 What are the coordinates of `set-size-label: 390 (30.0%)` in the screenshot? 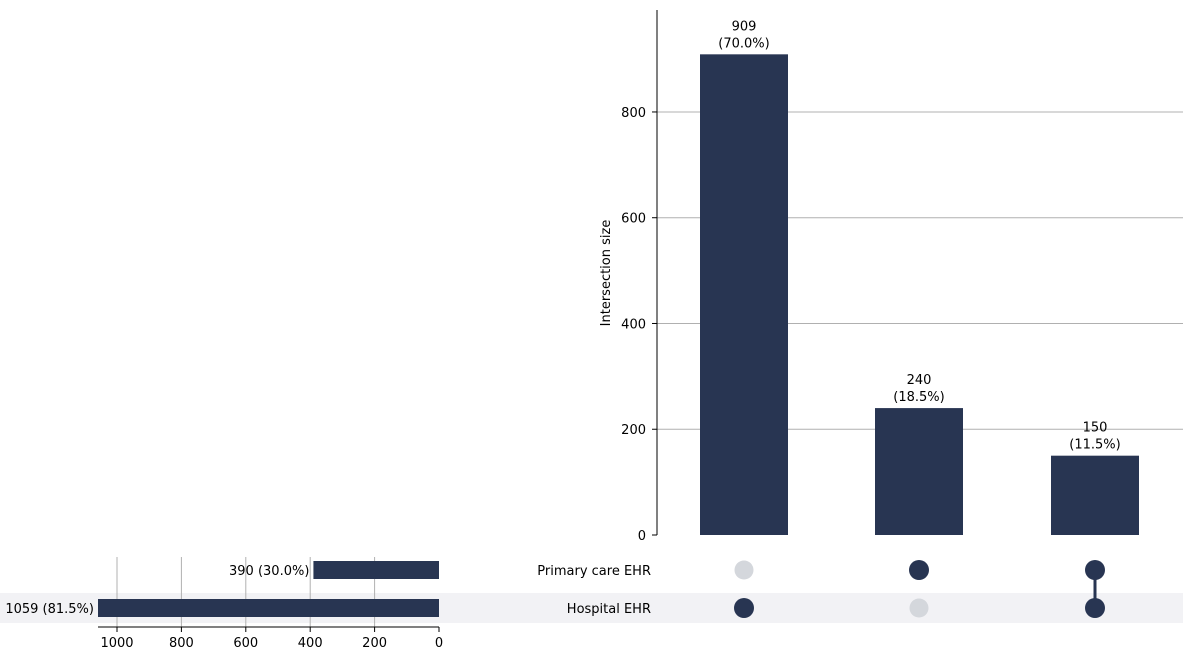 It's located at (269, 571).